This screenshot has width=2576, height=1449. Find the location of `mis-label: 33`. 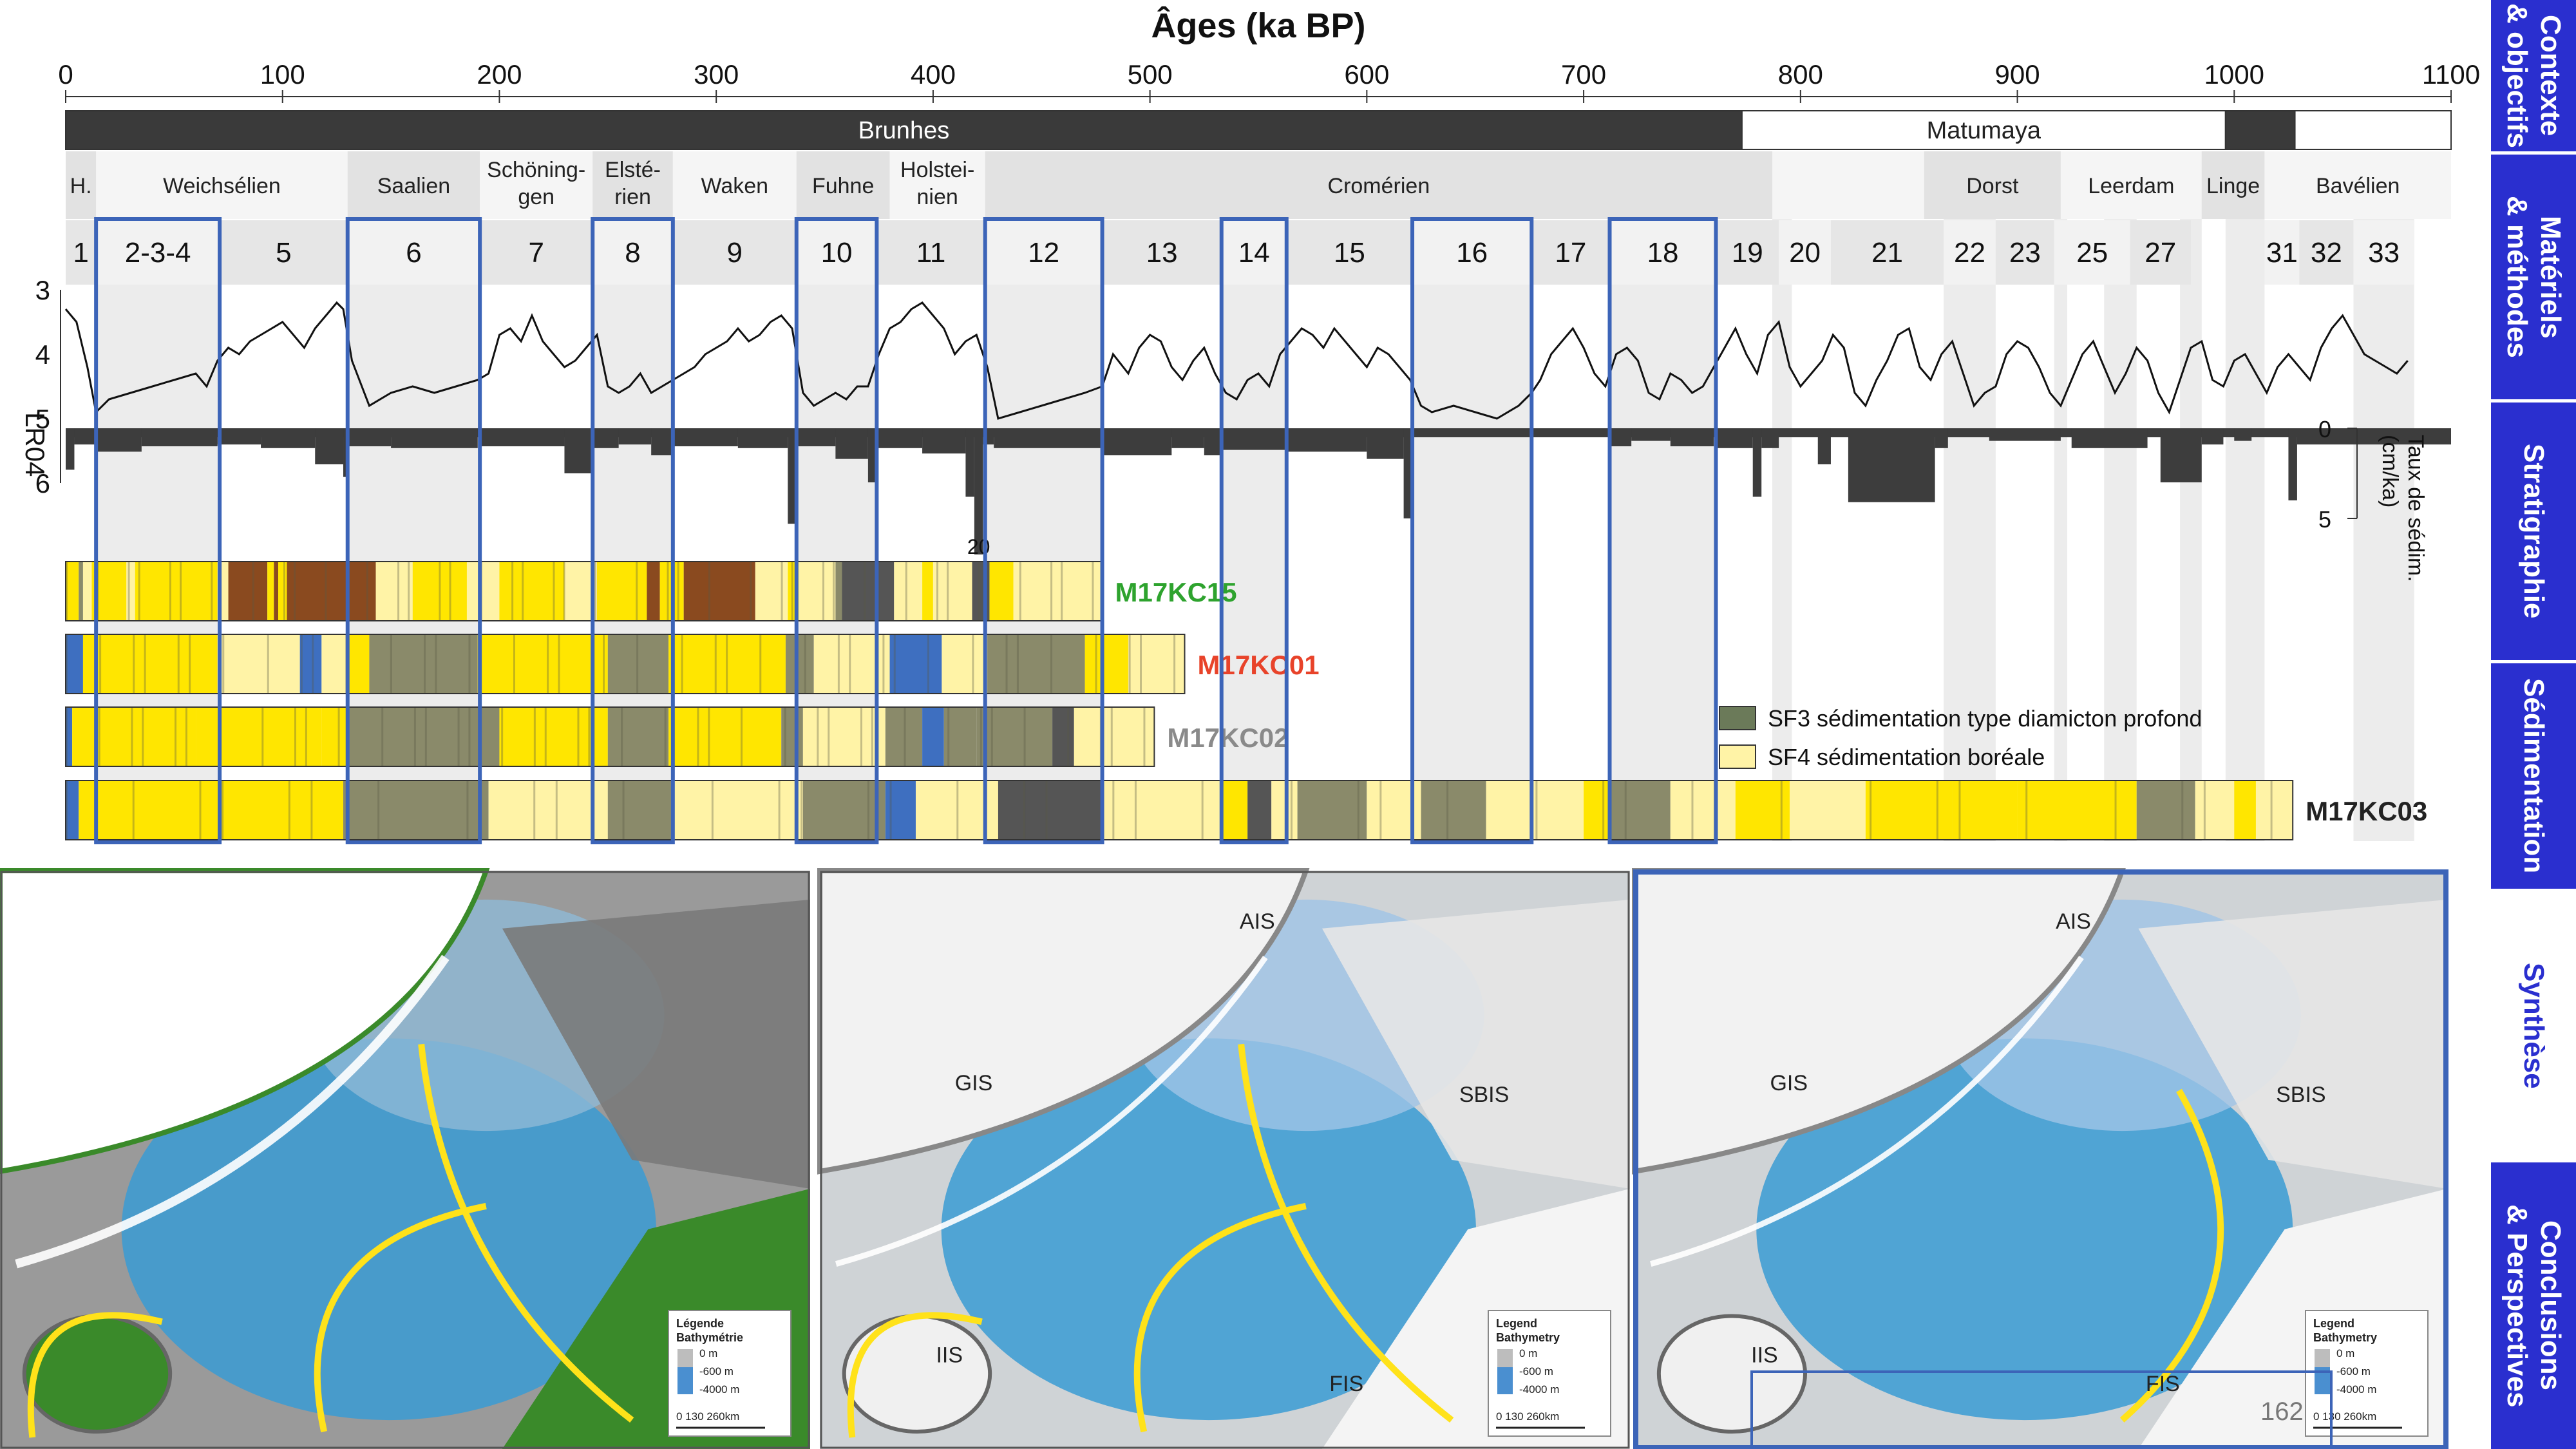

mis-label: 33 is located at coordinates (2384, 253).